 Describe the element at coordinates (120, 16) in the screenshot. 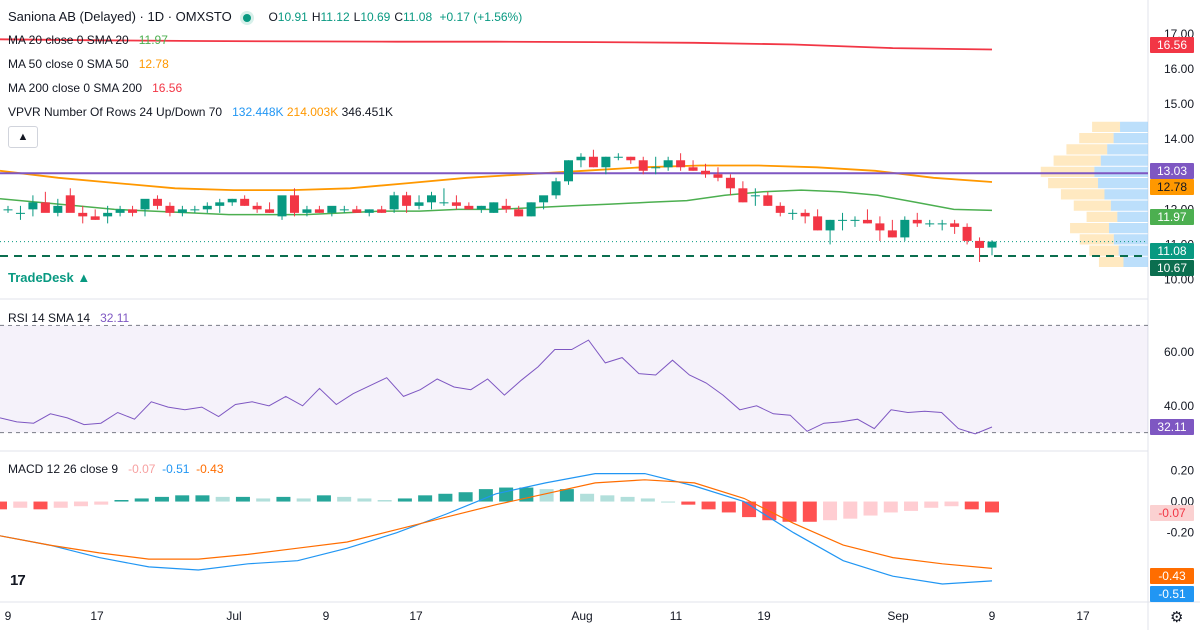

I see `symbol-title: Saniona AB (Delayed) · 1D · OMXSTO` at that location.